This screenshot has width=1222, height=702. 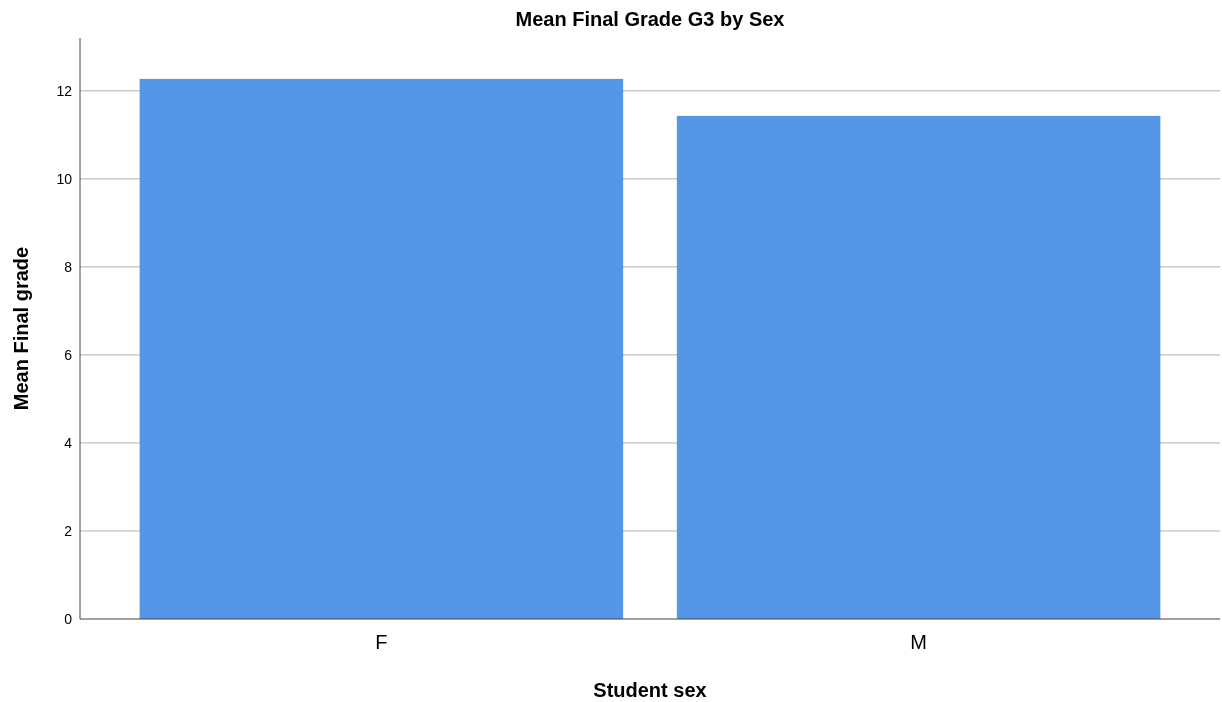 I want to click on y-tick-label: 8, so click(x=68, y=266).